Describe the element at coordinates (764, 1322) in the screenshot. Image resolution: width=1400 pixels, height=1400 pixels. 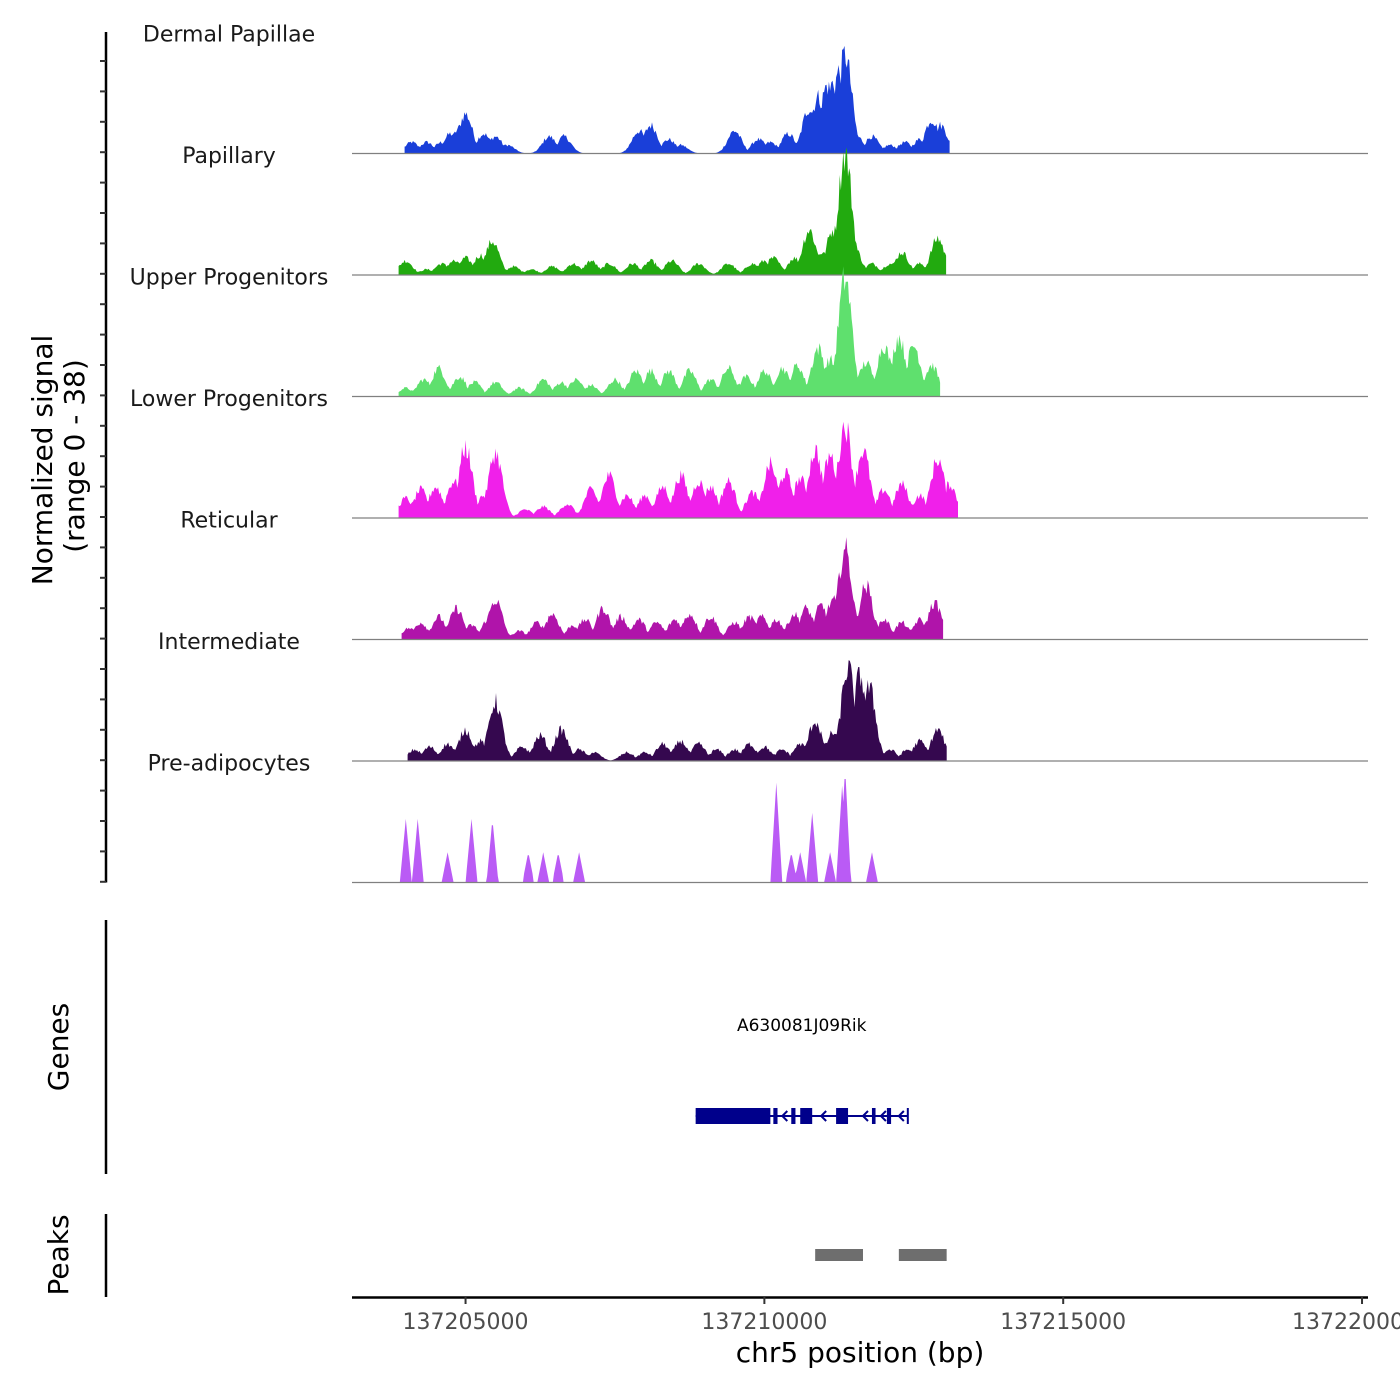
I see `x-tick-label: 137210000` at that location.